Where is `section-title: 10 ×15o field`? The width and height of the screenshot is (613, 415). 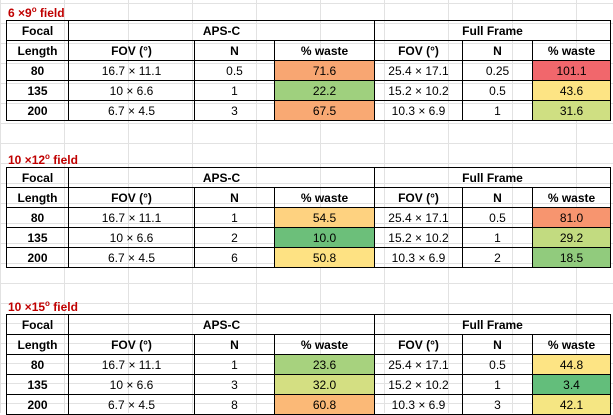 section-title: 10 ×15o field is located at coordinates (43, 306).